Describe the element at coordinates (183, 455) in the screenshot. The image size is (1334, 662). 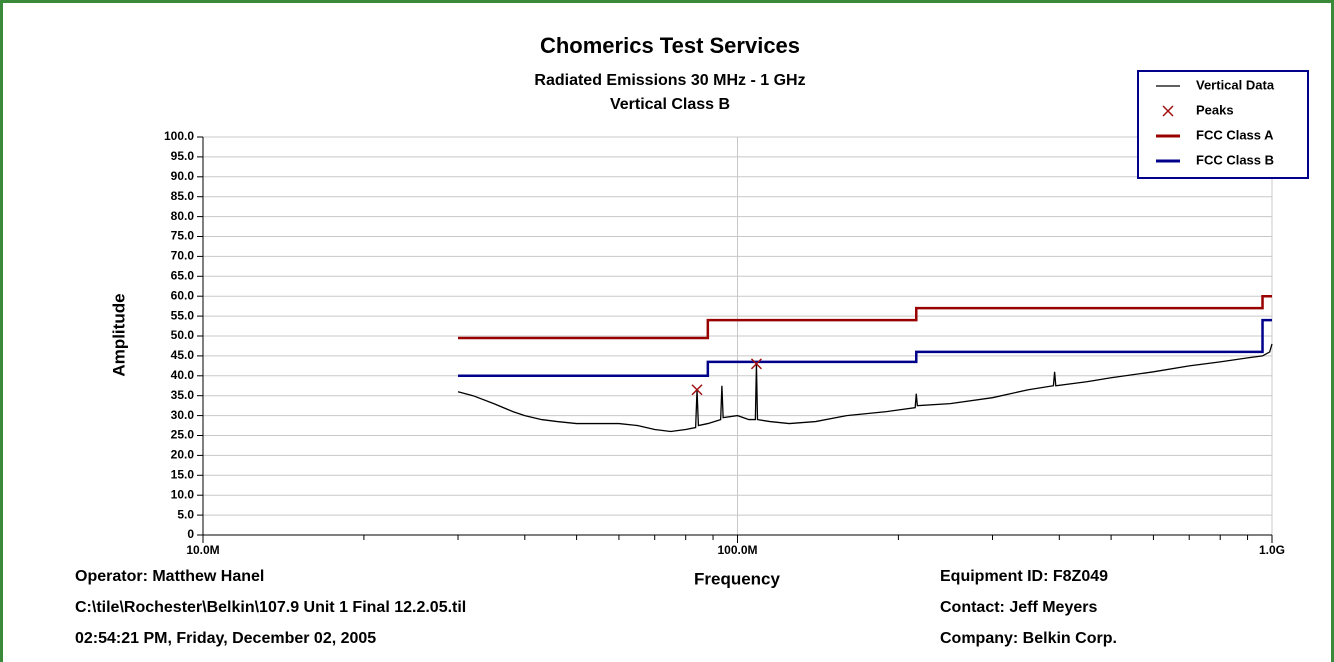
I see `y-tick-label: 20.0` at that location.